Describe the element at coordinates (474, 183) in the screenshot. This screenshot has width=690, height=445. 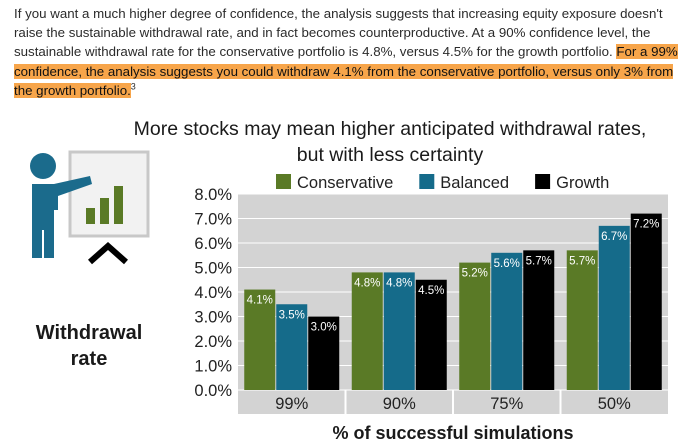
I see `legend-label-balanced: Balanced` at that location.